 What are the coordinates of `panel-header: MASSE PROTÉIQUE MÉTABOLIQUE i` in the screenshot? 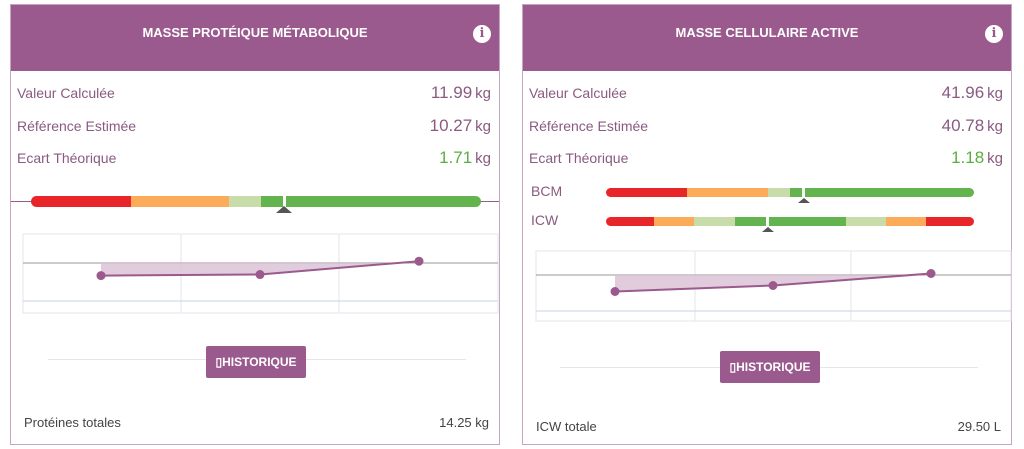 It's located at (255, 38).